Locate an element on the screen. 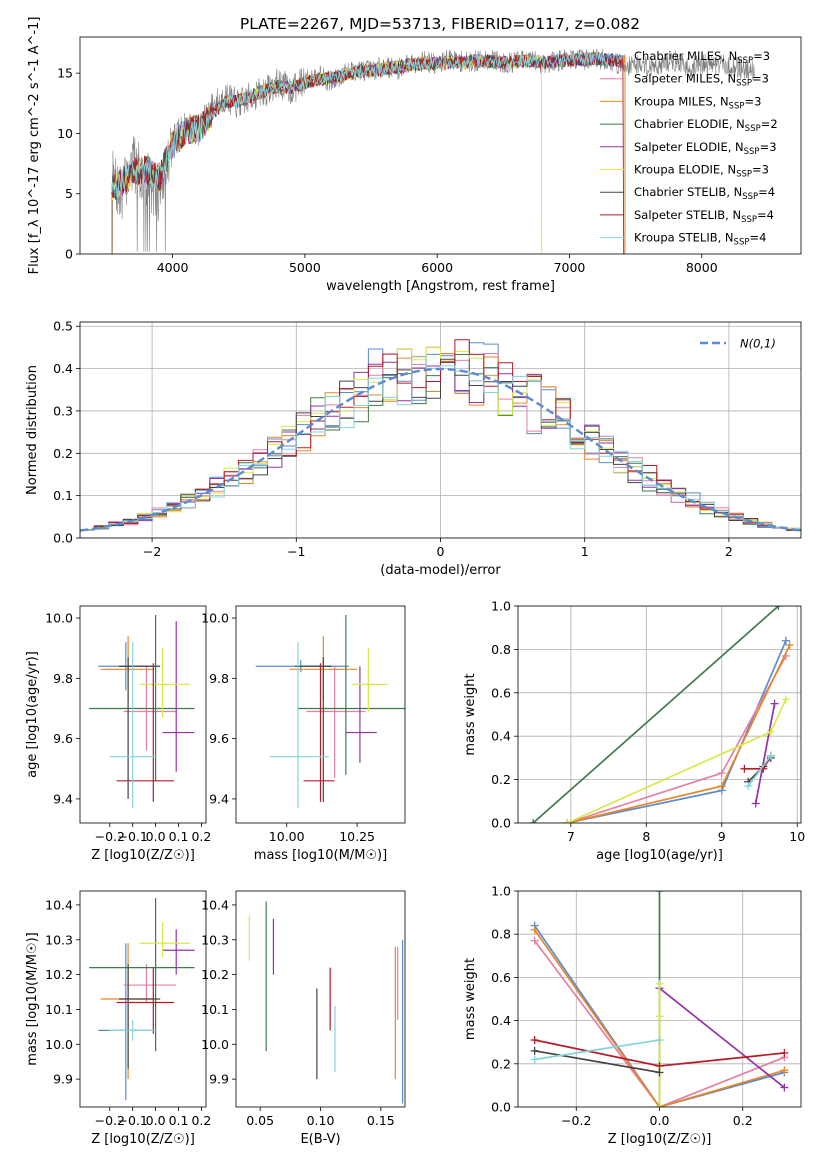 Image resolution: width=819 pixels, height=1170 pixels. x-tick: −2 is located at coordinates (152, 548).